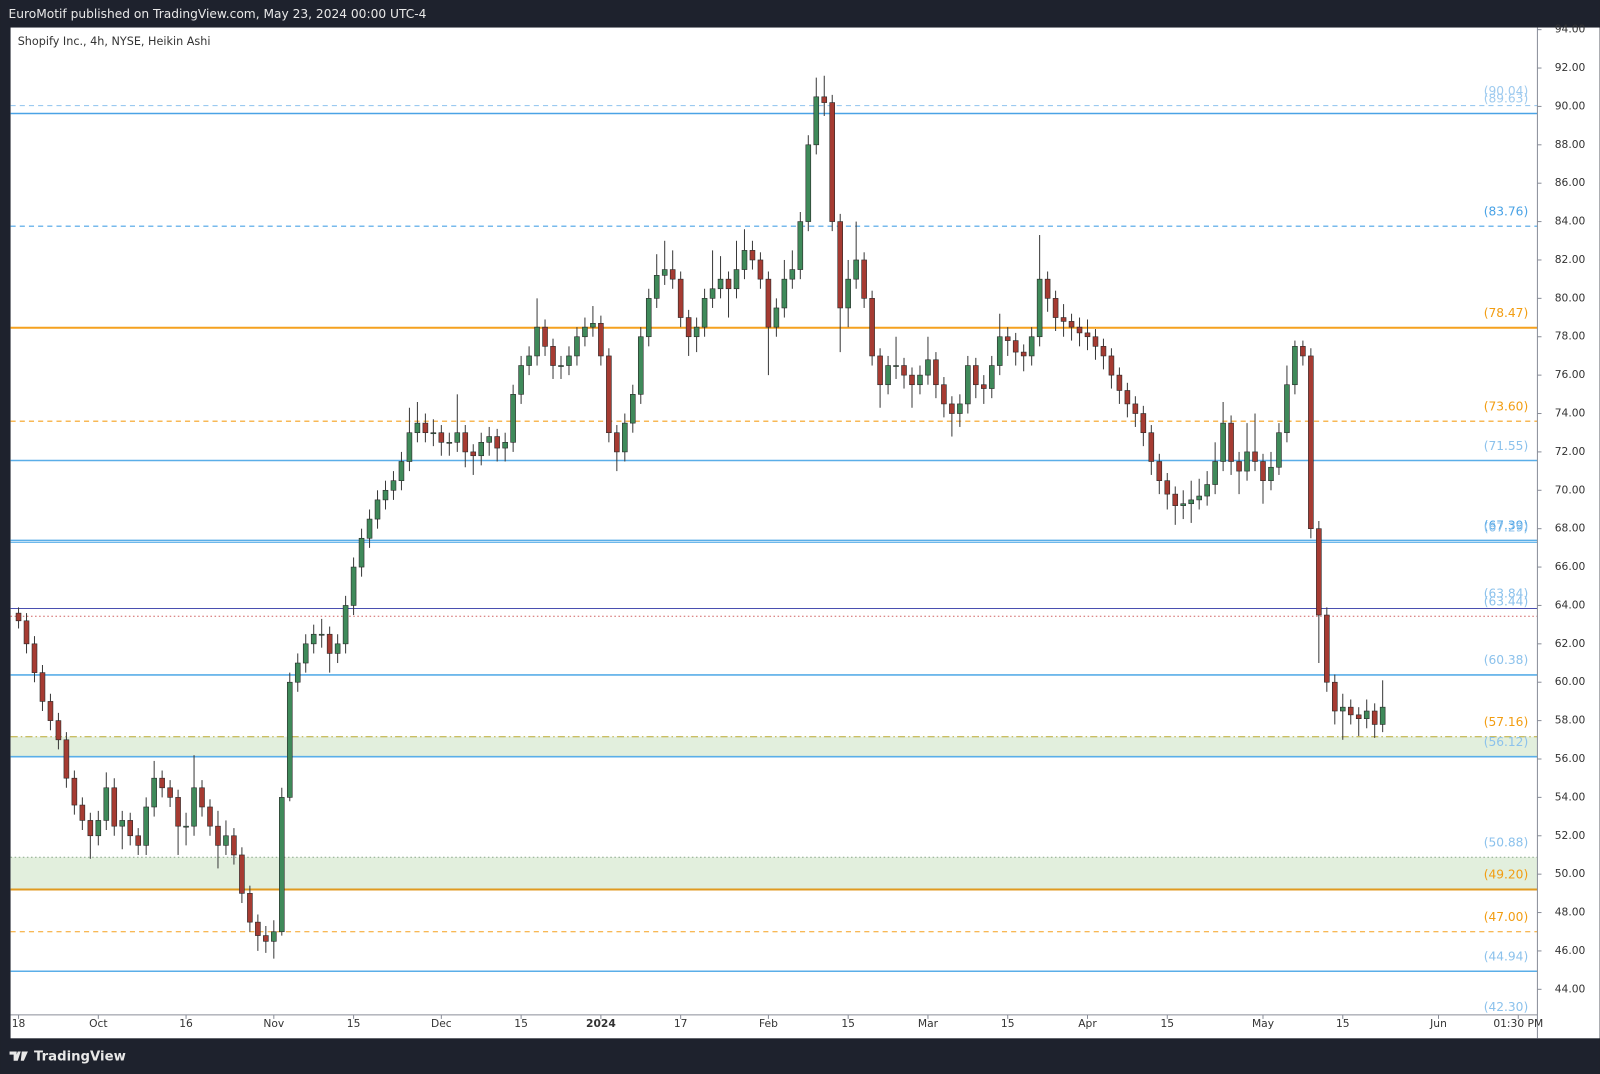  What do you see at coordinates (1570, 566) in the screenshot?
I see `y-tick-label: 66.00` at bounding box center [1570, 566].